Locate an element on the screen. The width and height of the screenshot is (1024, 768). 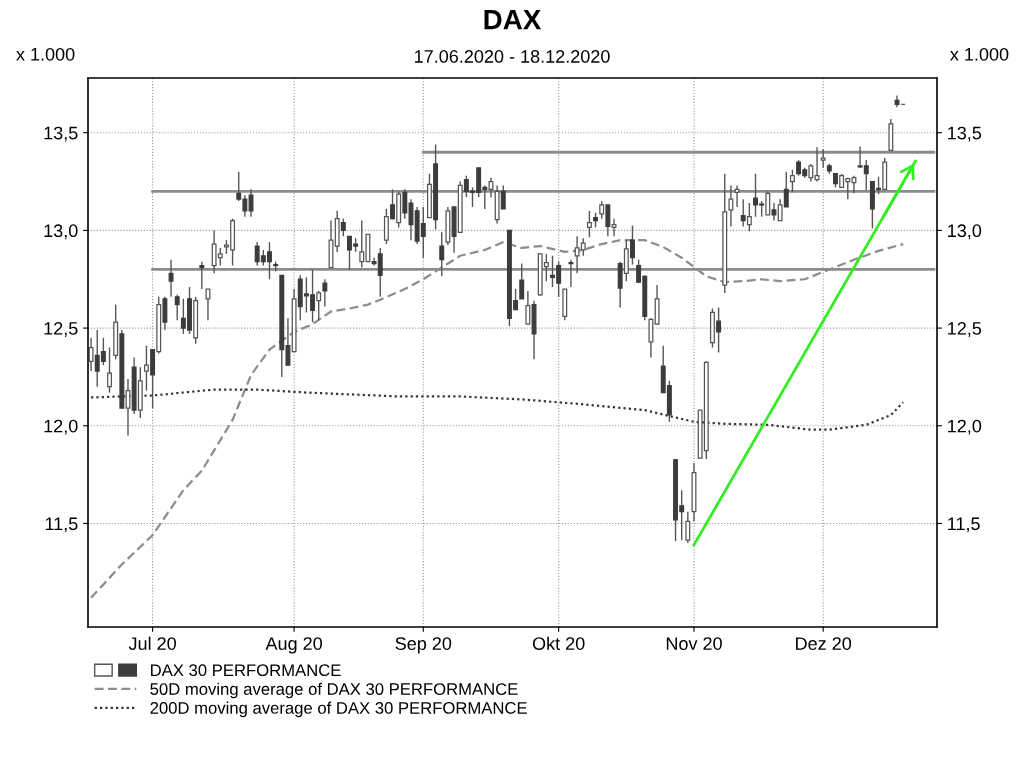
x-tick-label: Dez 20 is located at coordinates (824, 643).